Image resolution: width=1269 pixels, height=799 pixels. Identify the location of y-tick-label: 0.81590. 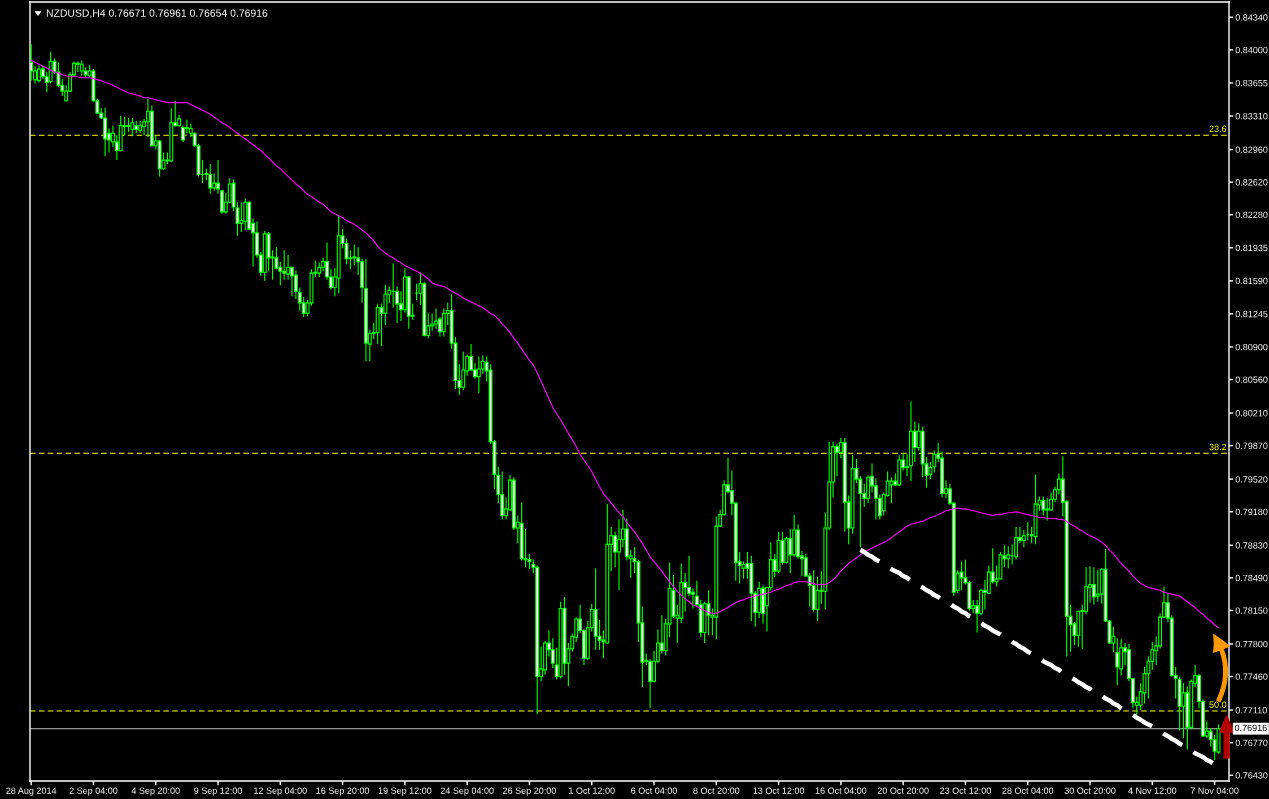
(1251, 281).